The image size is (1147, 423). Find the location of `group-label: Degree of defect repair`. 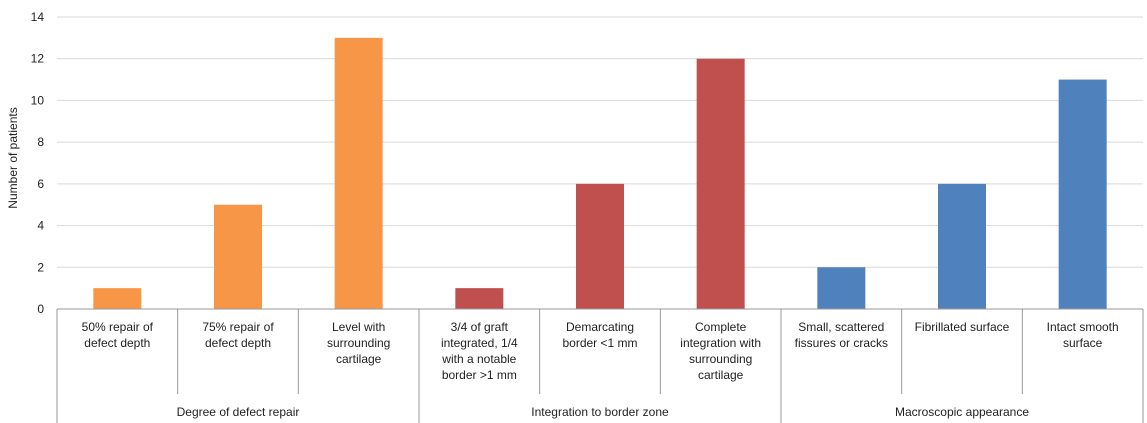

group-label: Degree of defect repair is located at coordinates (238, 412).